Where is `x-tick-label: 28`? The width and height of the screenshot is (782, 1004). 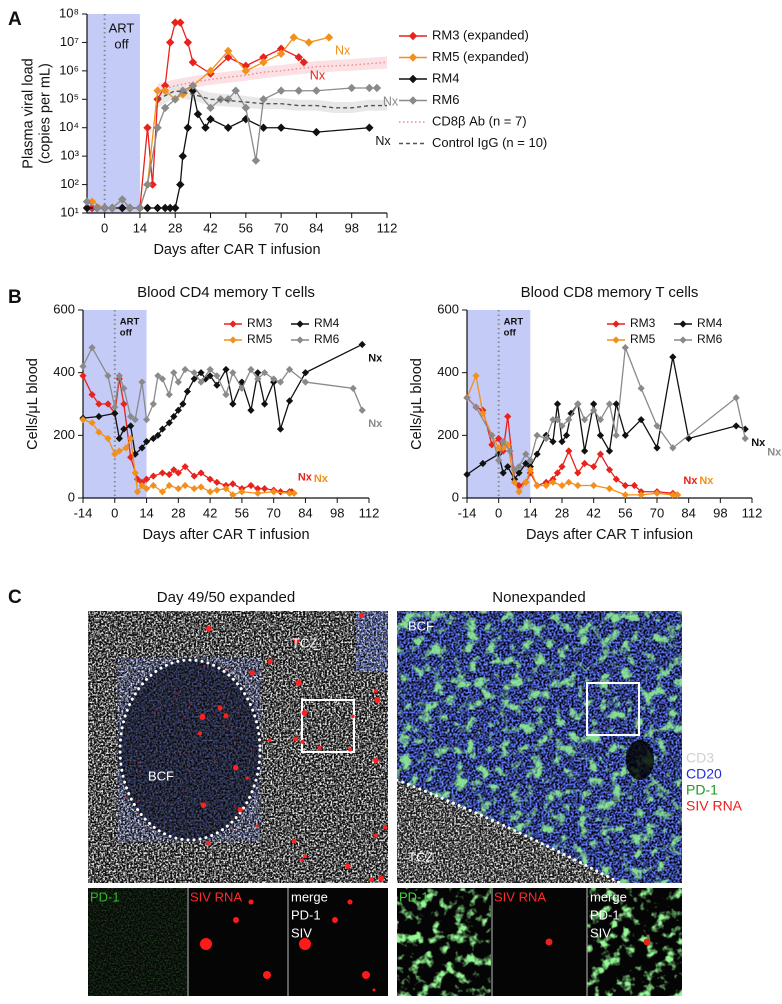 x-tick-label: 28 is located at coordinates (562, 512).